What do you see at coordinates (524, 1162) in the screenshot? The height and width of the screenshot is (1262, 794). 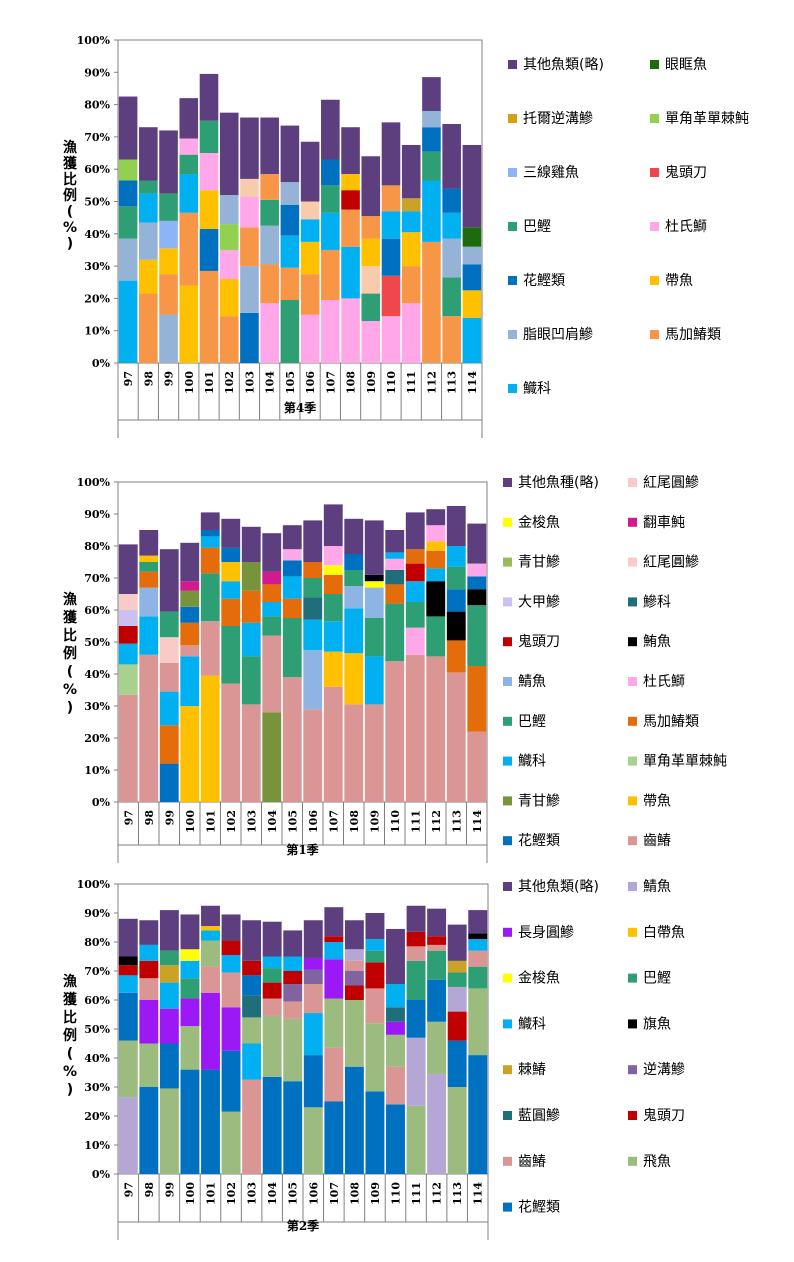 I see `legend-item: 齒鰆` at bounding box center [524, 1162].